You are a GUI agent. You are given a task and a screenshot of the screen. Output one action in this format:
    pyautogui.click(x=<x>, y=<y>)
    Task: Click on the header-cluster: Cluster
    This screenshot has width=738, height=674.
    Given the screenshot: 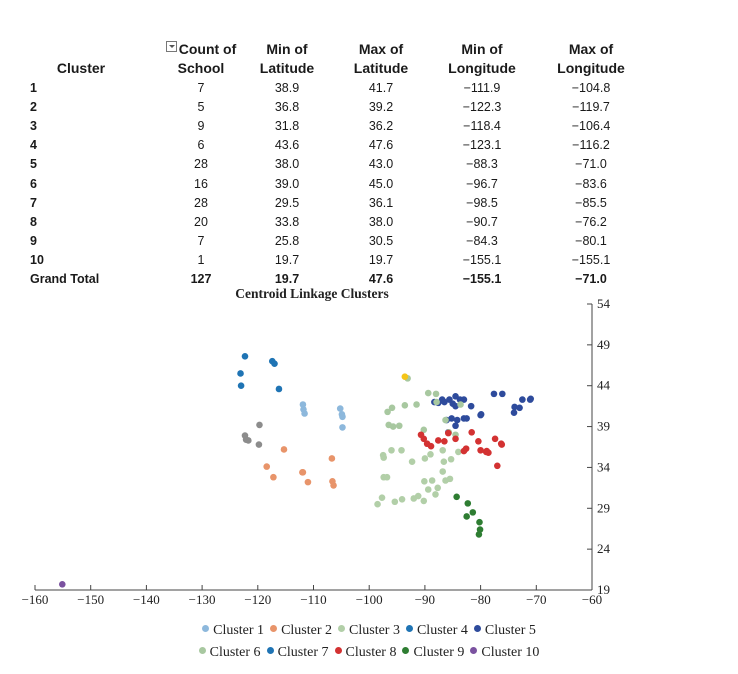 What is the action you would take?
    pyautogui.click(x=81, y=68)
    